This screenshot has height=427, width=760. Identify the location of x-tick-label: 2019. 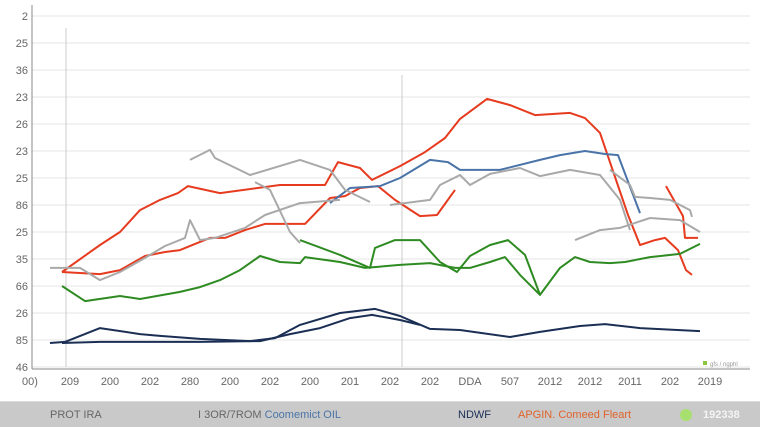
(710, 382).